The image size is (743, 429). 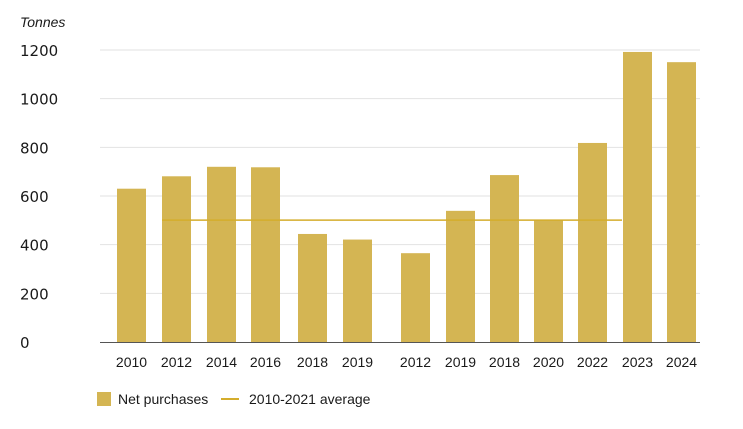 I want to click on x-tick-label: 2020, so click(x=548, y=362).